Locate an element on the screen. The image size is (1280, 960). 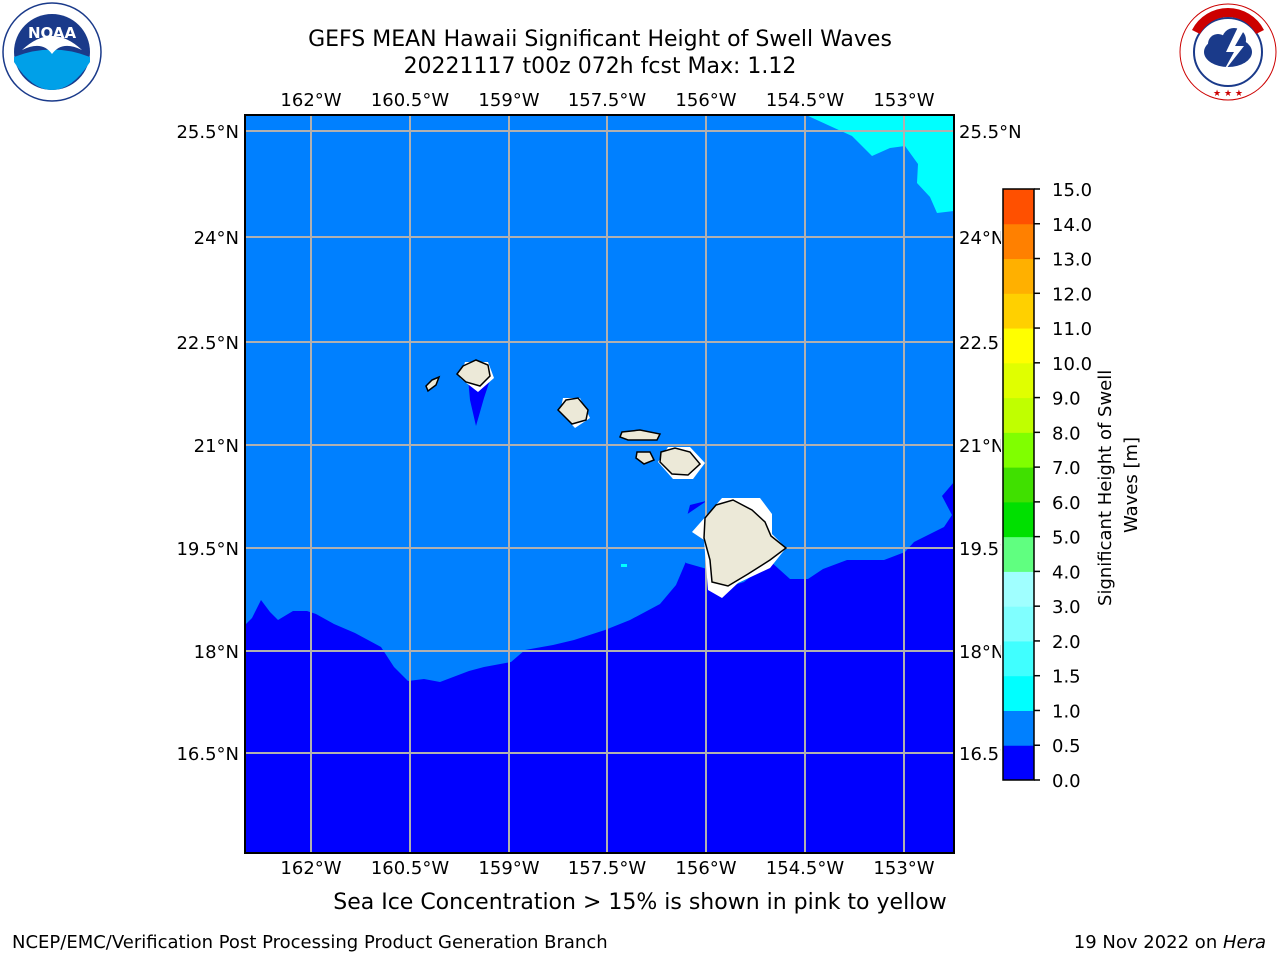
nws-logo: ★ ★ ★ is located at coordinates (1228, 52).